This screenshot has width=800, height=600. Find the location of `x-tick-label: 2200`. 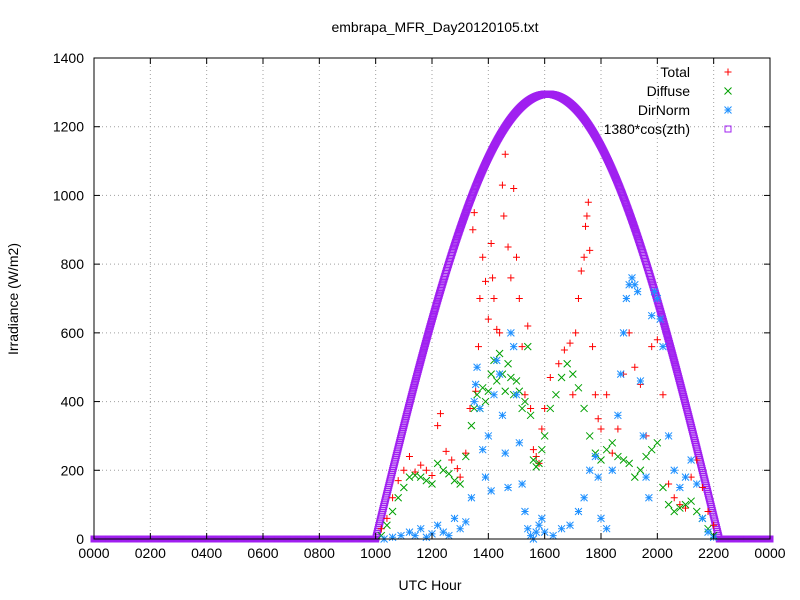

x-tick-label: 2200 is located at coordinates (713, 553).